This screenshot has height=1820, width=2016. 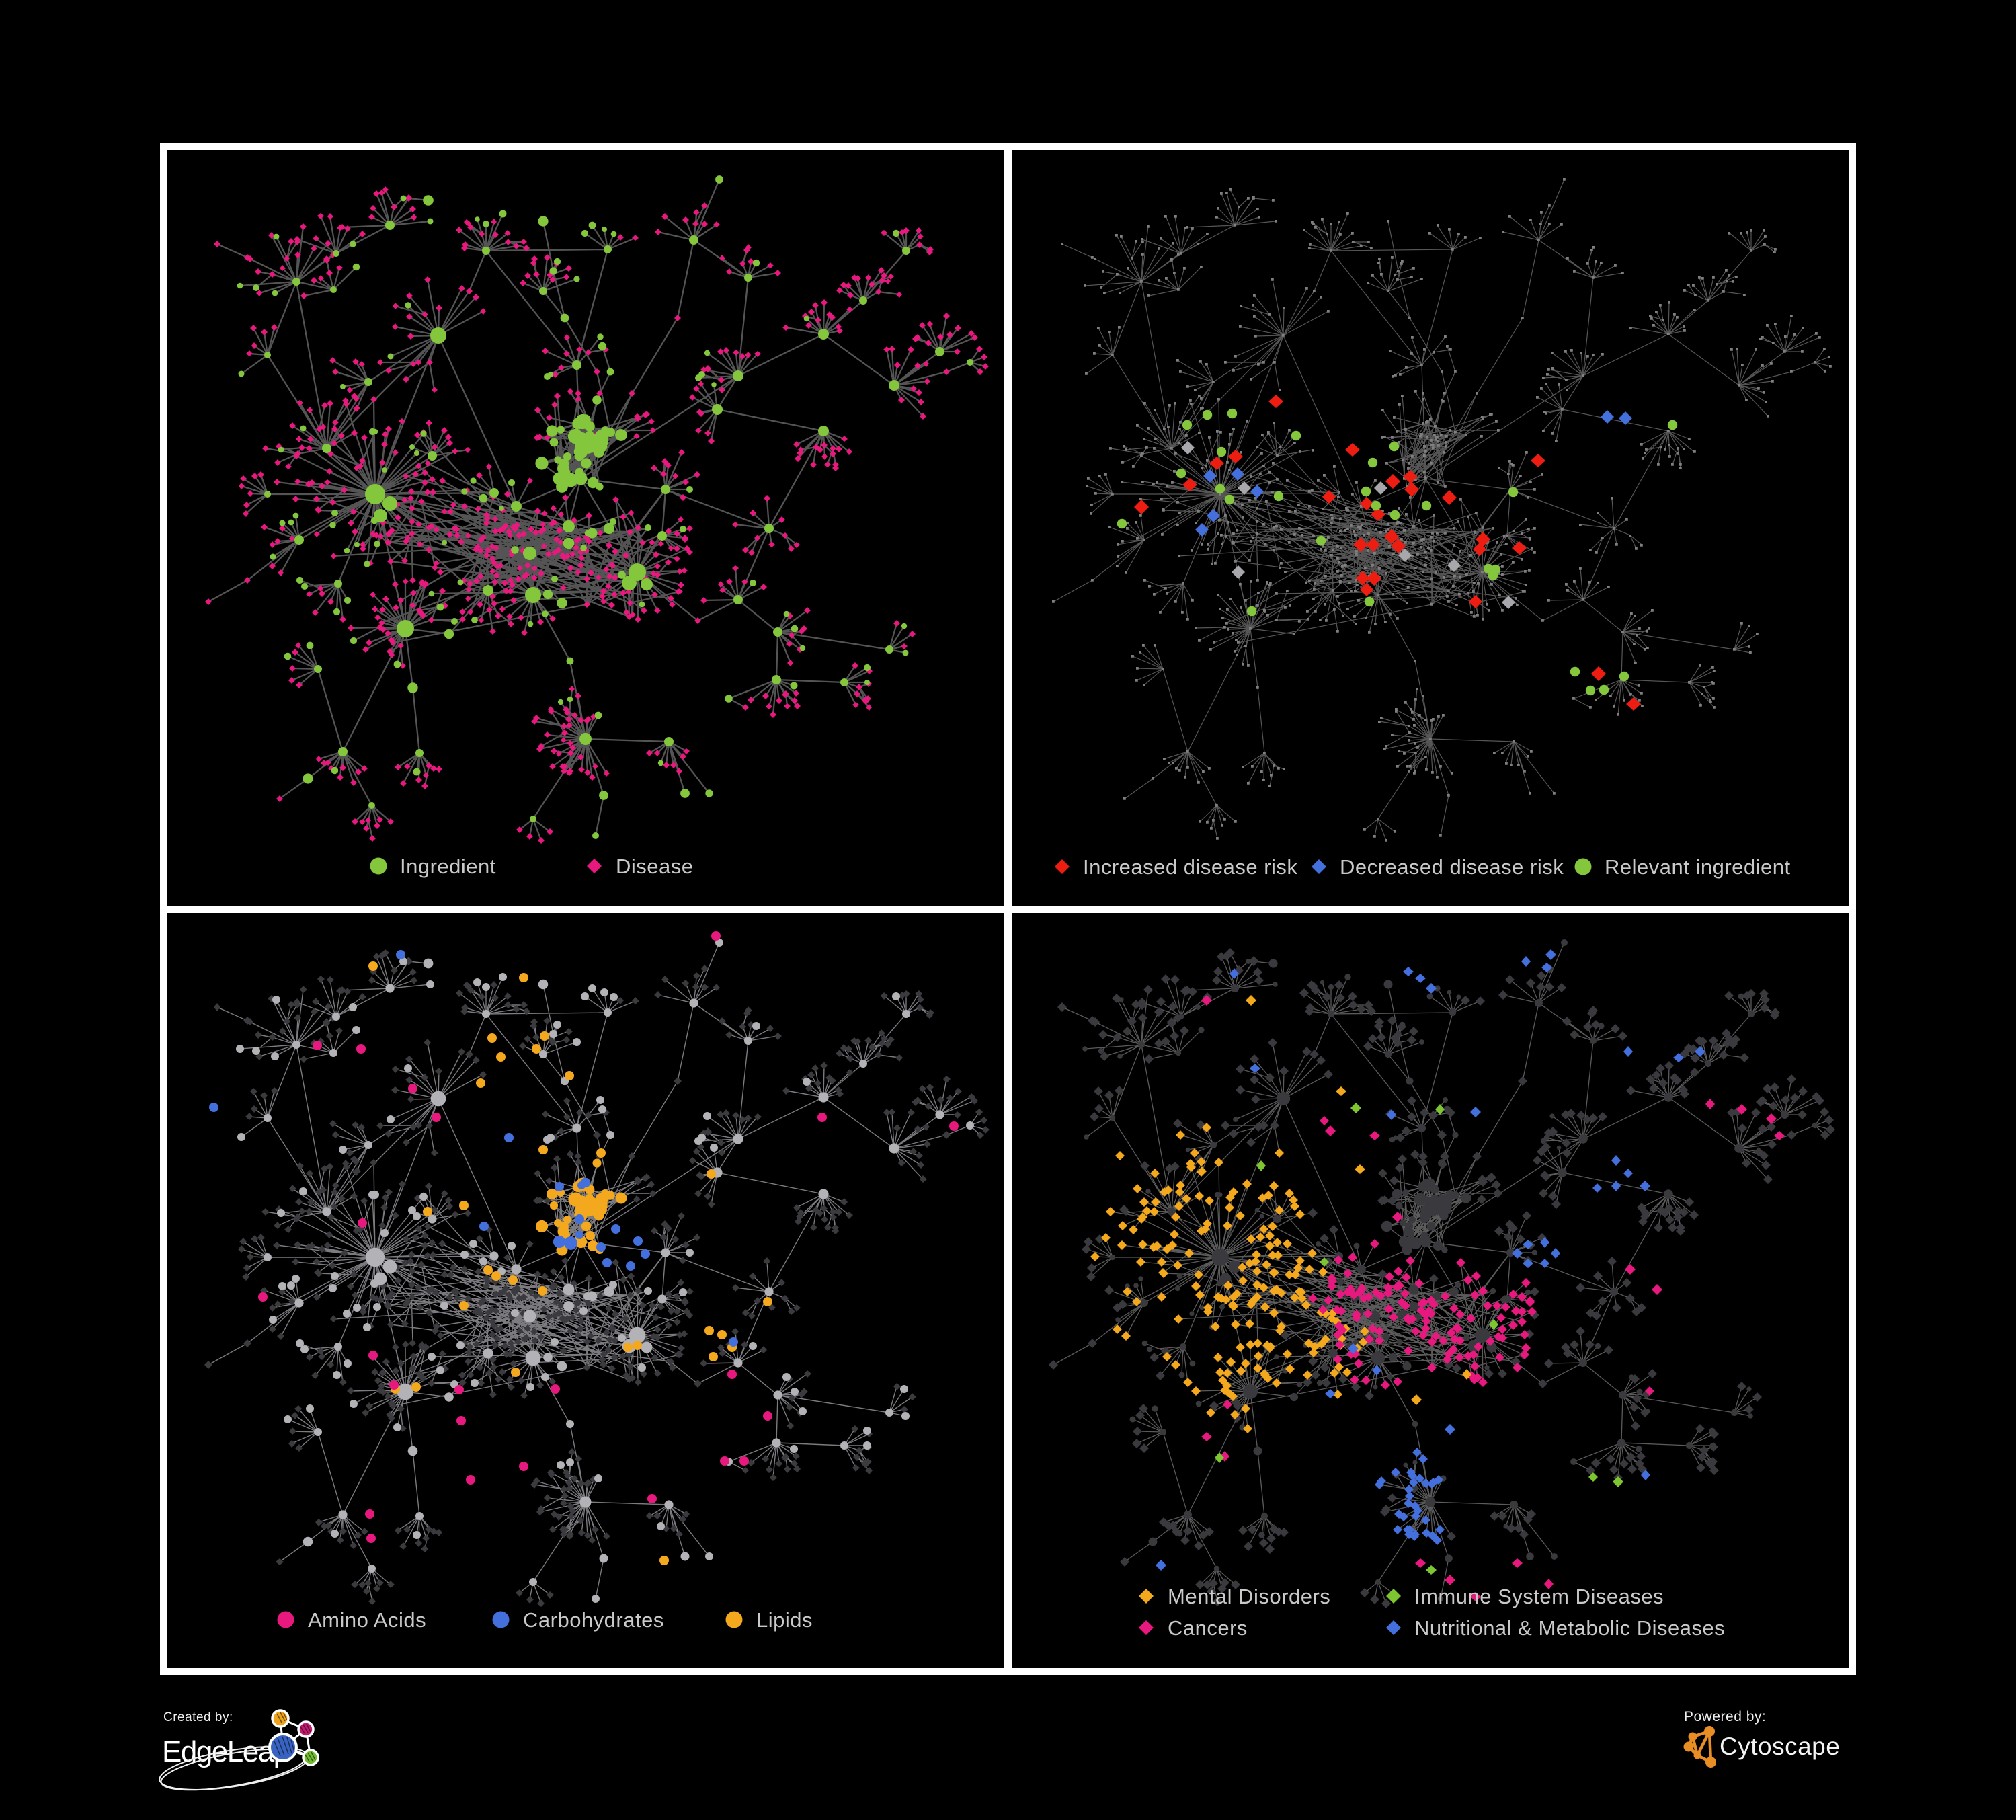 I want to click on svg-text: Increased disease risk, so click(x=1190, y=867).